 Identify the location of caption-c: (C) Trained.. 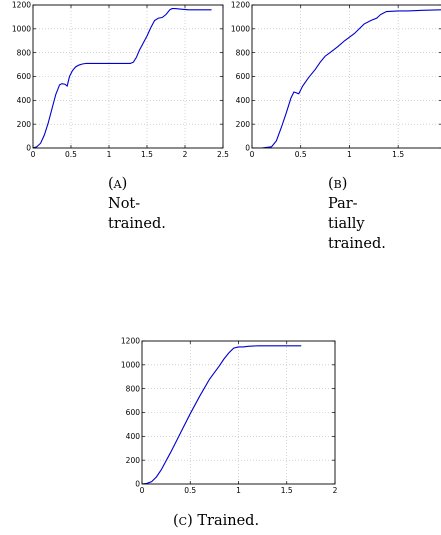
(216, 521).